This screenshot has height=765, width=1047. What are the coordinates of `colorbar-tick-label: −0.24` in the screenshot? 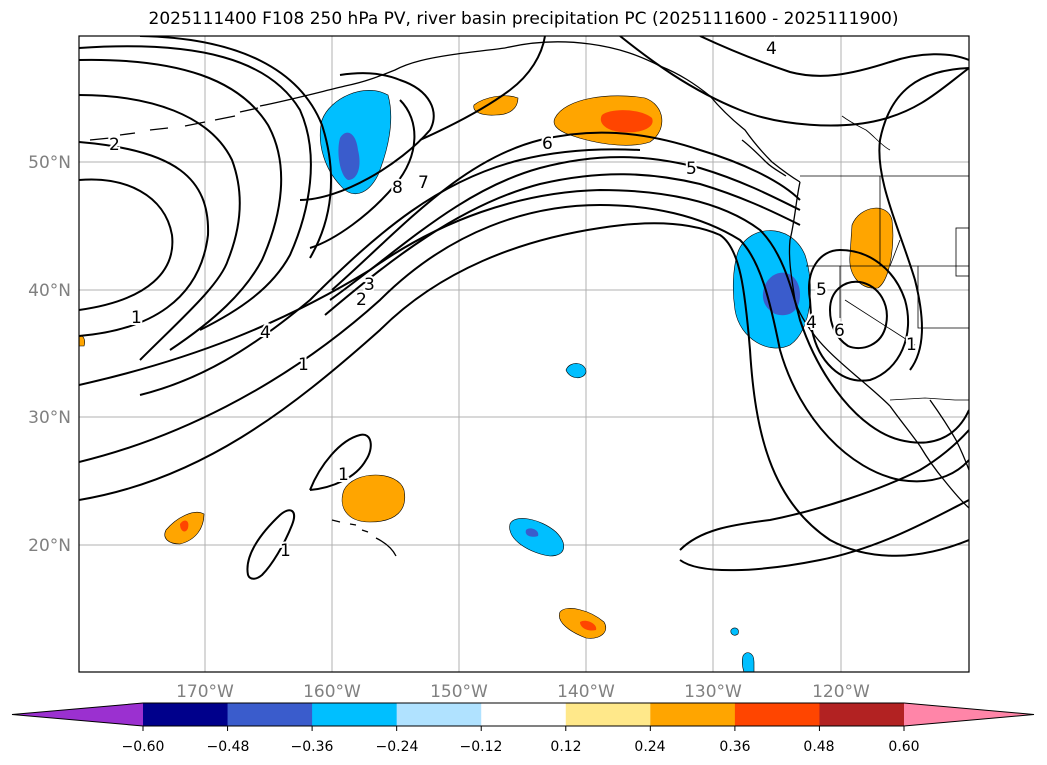 It's located at (397, 747).